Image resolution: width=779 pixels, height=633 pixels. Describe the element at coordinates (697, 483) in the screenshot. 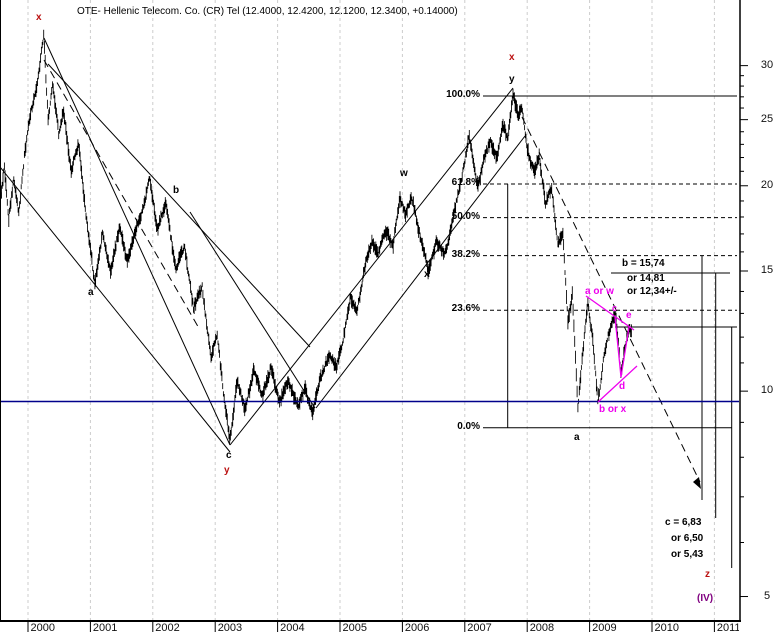

I see `projection-arrowhead-icon` at that location.